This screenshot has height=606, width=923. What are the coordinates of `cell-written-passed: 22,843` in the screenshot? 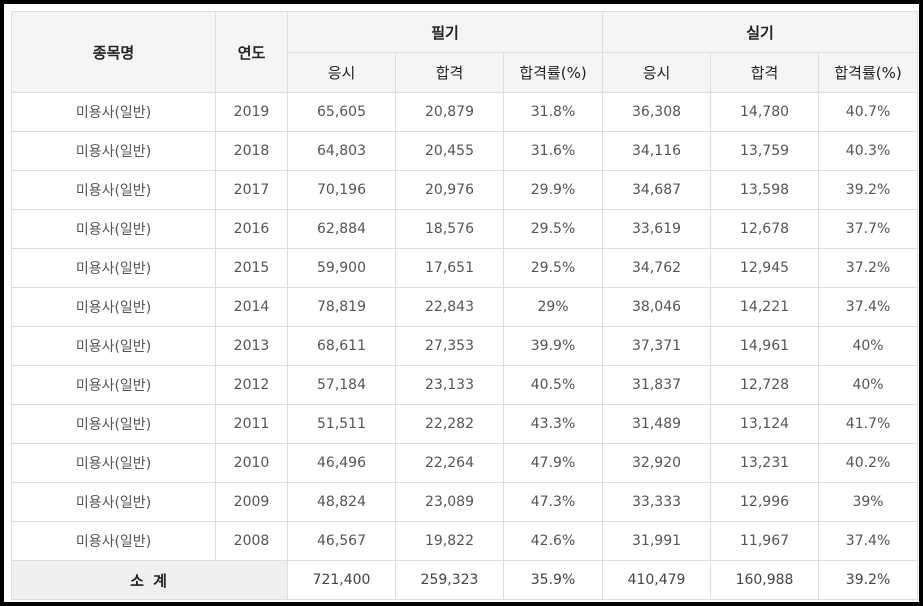 It's located at (449, 307).